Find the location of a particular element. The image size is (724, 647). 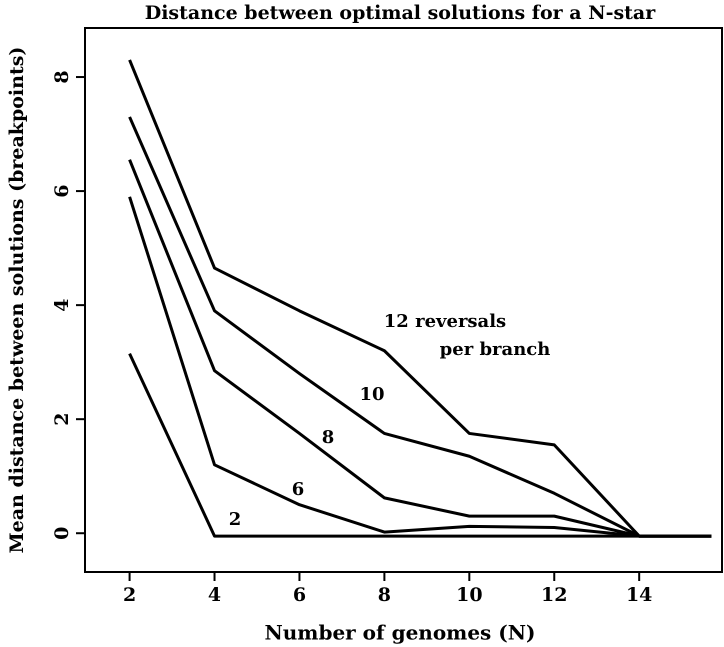

annotation: 2 is located at coordinates (235, 519).